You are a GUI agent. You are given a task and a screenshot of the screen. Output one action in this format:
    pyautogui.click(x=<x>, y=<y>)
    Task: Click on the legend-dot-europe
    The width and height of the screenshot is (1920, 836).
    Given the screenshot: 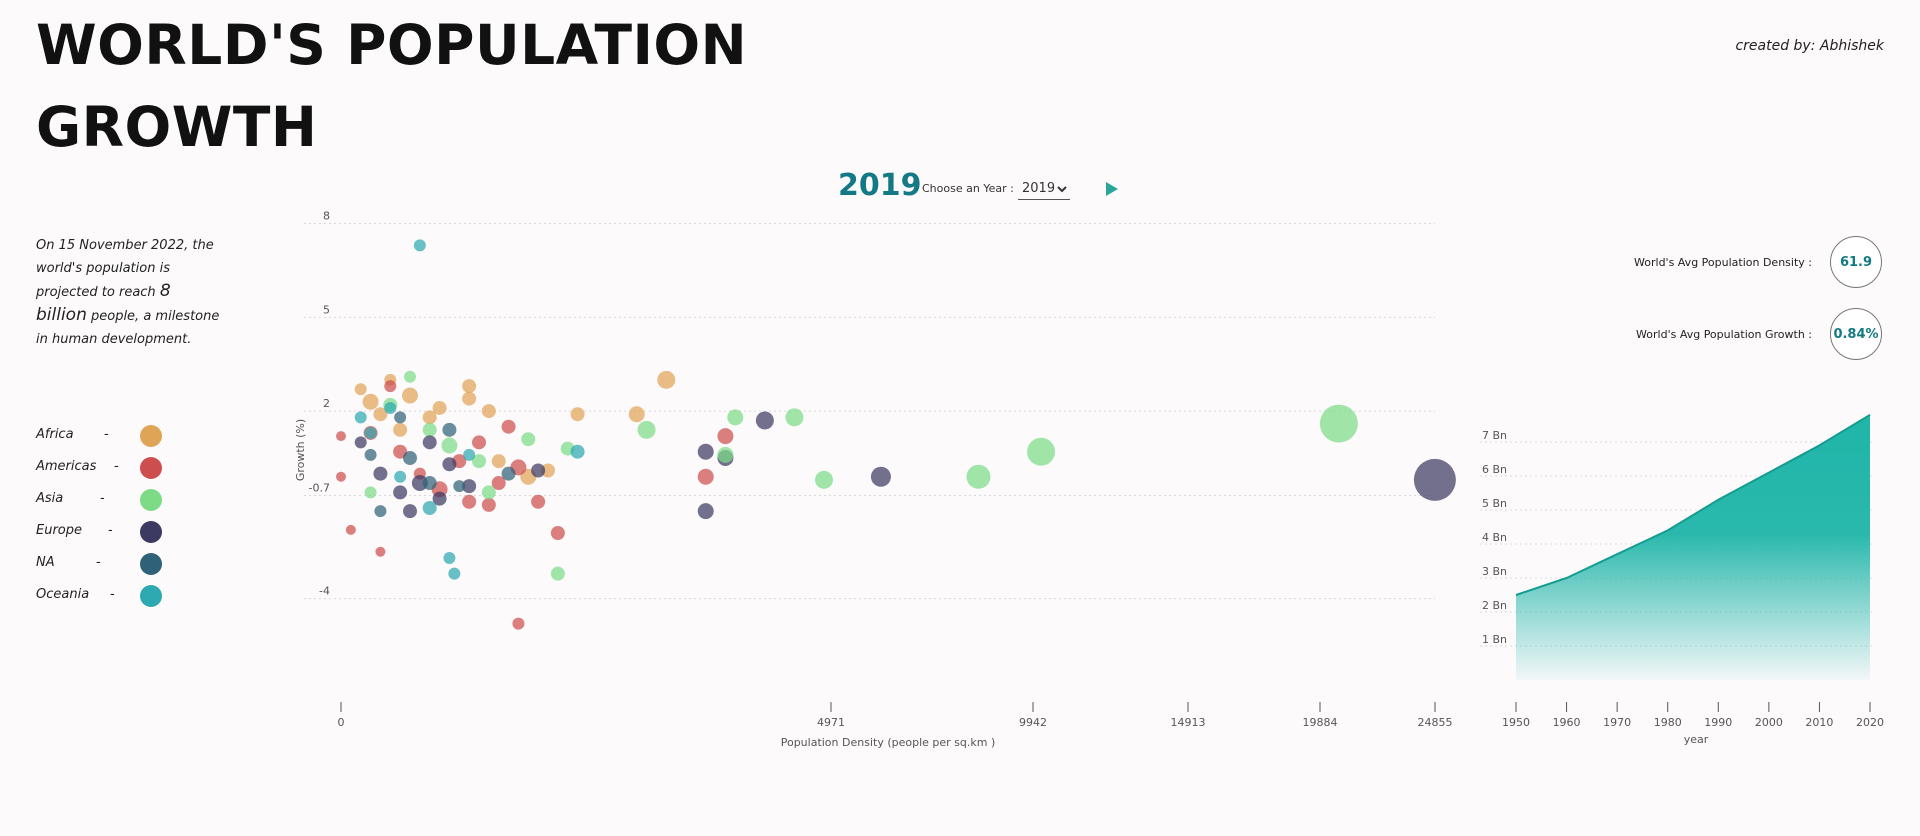 What is the action you would take?
    pyautogui.click(x=151, y=532)
    